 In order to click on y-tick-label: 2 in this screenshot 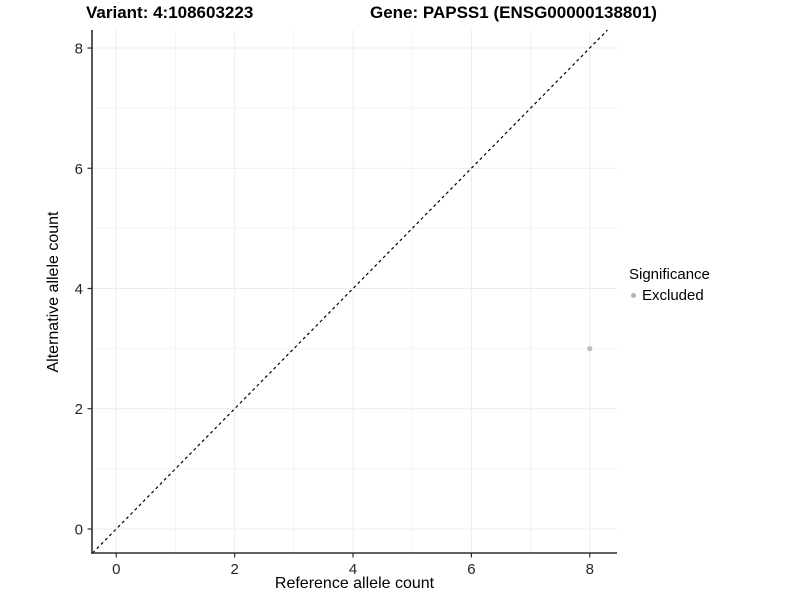, I will do `click(79, 409)`.